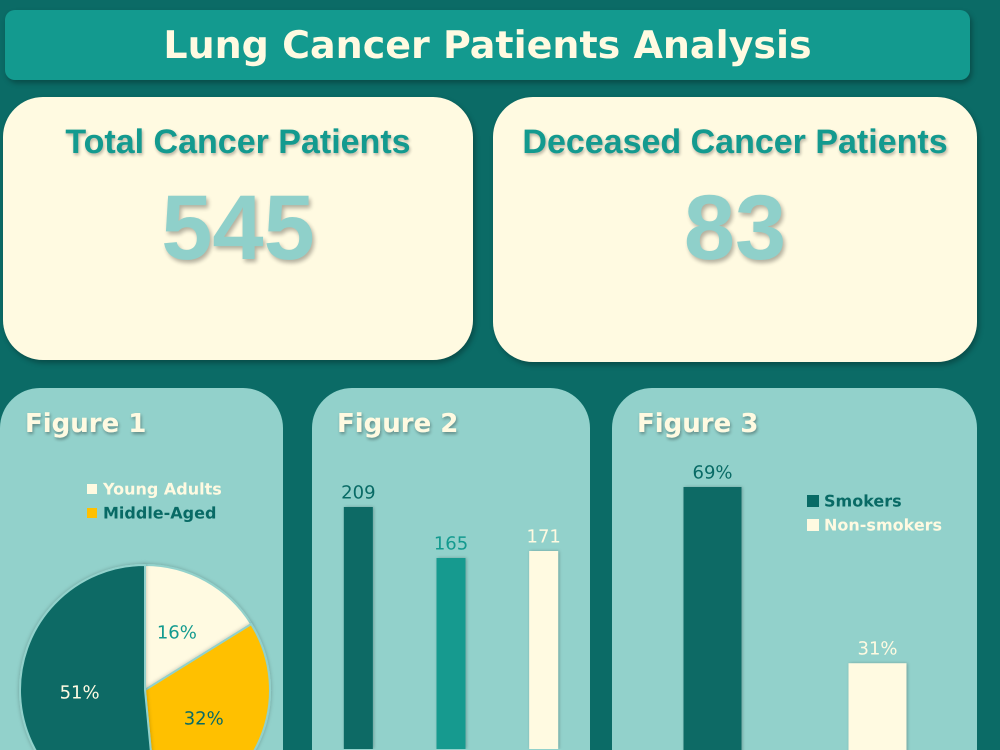  Describe the element at coordinates (80, 693) in the screenshot. I see `data-label: 51%` at that location.